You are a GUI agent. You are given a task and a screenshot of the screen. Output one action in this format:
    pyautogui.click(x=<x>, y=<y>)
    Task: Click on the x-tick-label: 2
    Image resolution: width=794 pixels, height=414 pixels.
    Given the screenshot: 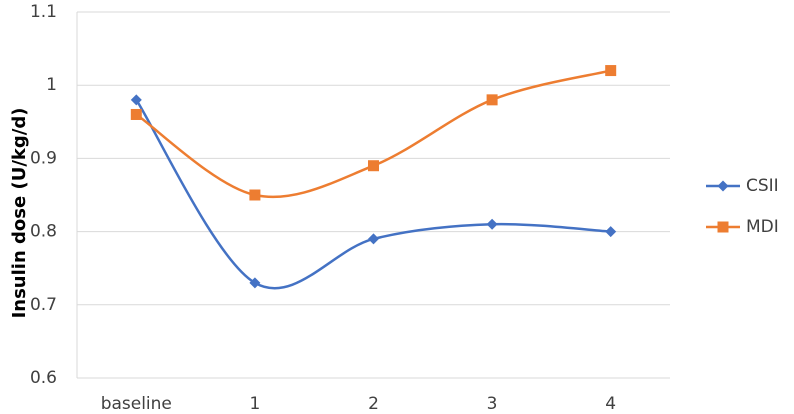 What is the action you would take?
    pyautogui.click(x=373, y=404)
    